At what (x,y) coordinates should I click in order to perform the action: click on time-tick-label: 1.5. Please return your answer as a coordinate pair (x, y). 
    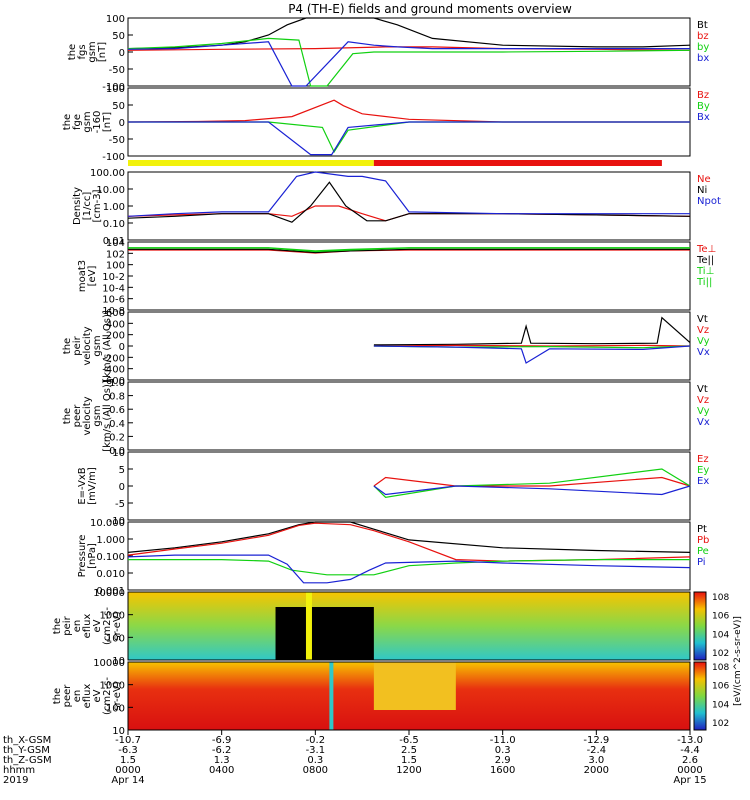
    Looking at the image, I should click on (409, 760).